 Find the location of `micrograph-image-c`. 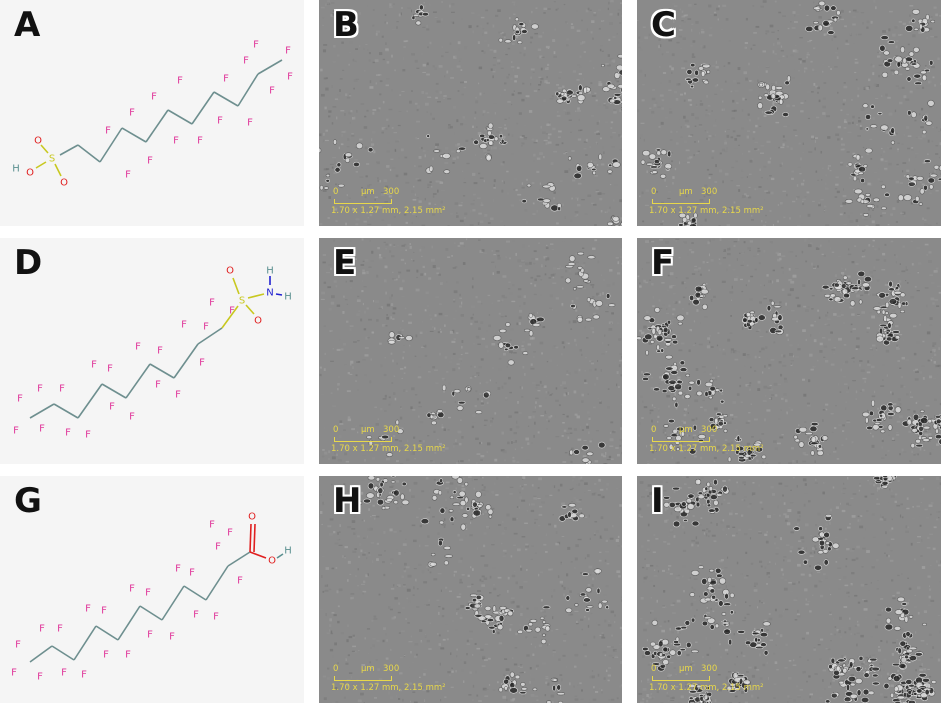

micrograph-image-c is located at coordinates (789, 113).